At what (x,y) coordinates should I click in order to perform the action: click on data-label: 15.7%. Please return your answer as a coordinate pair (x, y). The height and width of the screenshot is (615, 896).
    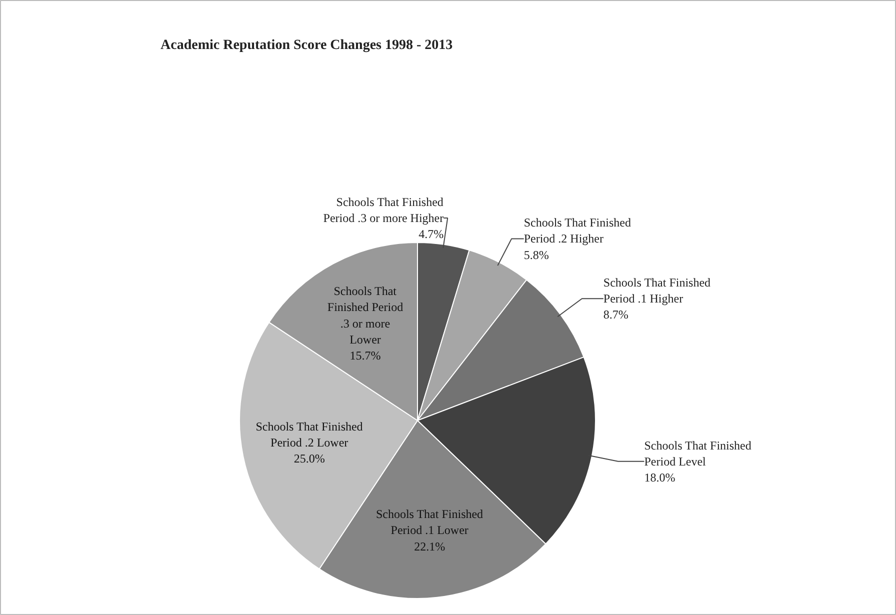
    Looking at the image, I should click on (365, 355).